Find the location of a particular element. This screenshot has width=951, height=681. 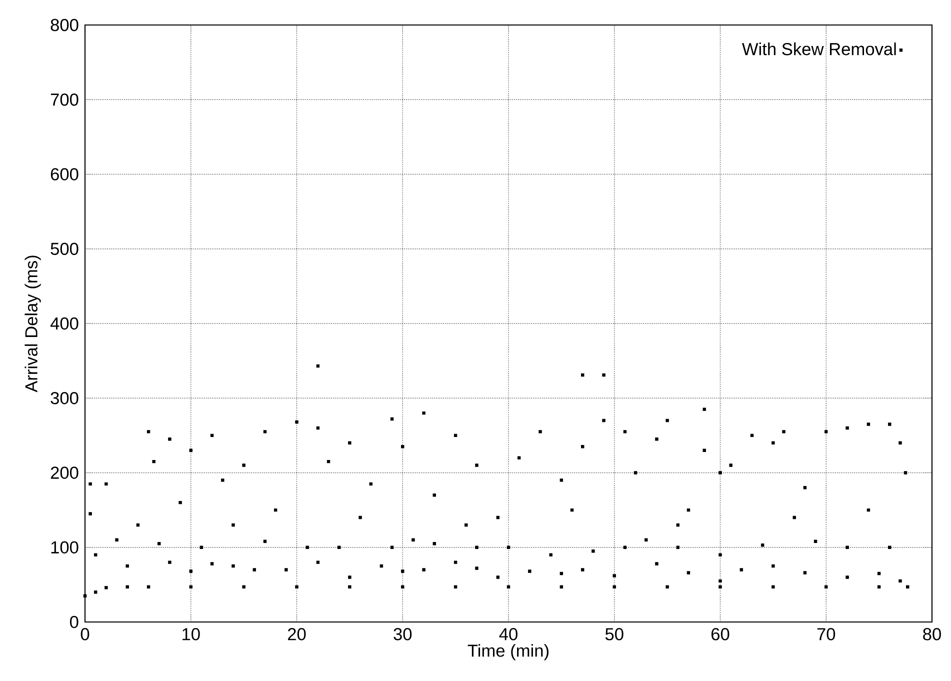

x-tick-label: 70 is located at coordinates (826, 634).